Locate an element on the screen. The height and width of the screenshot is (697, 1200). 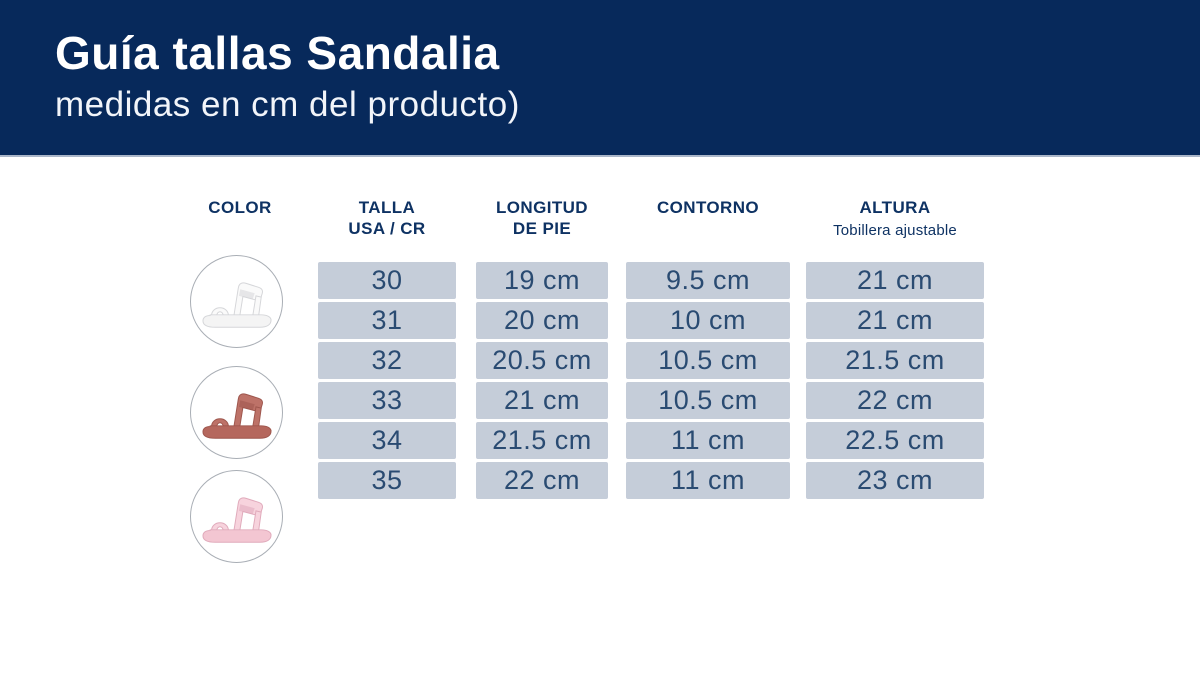
cell-contorno: 9.5 cm is located at coordinates (708, 280).